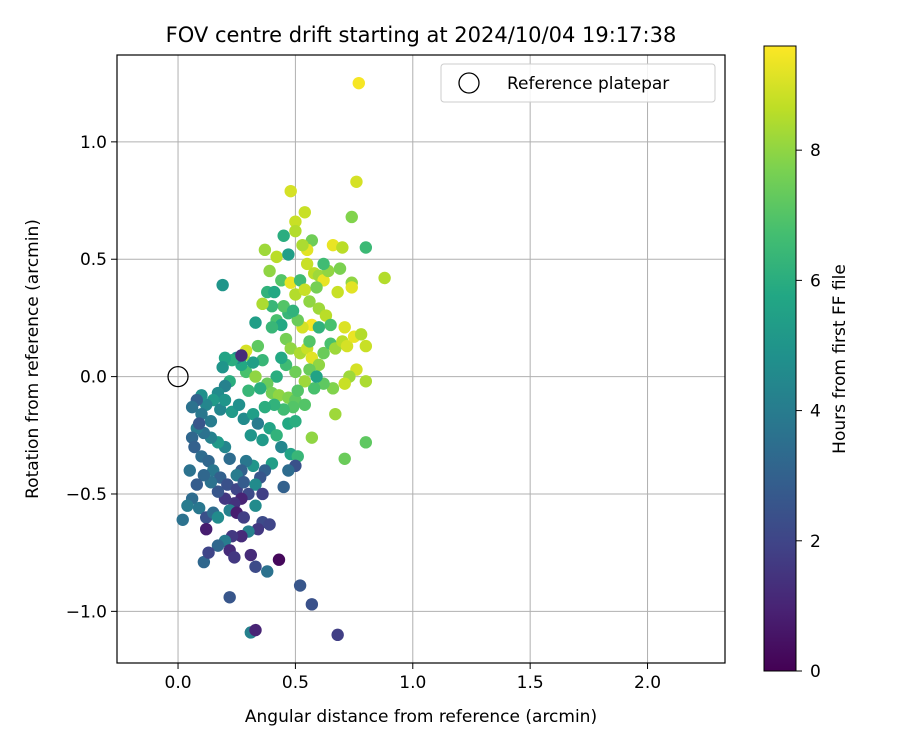 Image resolution: width=900 pixels, height=750 pixels. I want to click on colorbar: 0 2 4 6 8 Hours from first FF file, so click(806, 363).